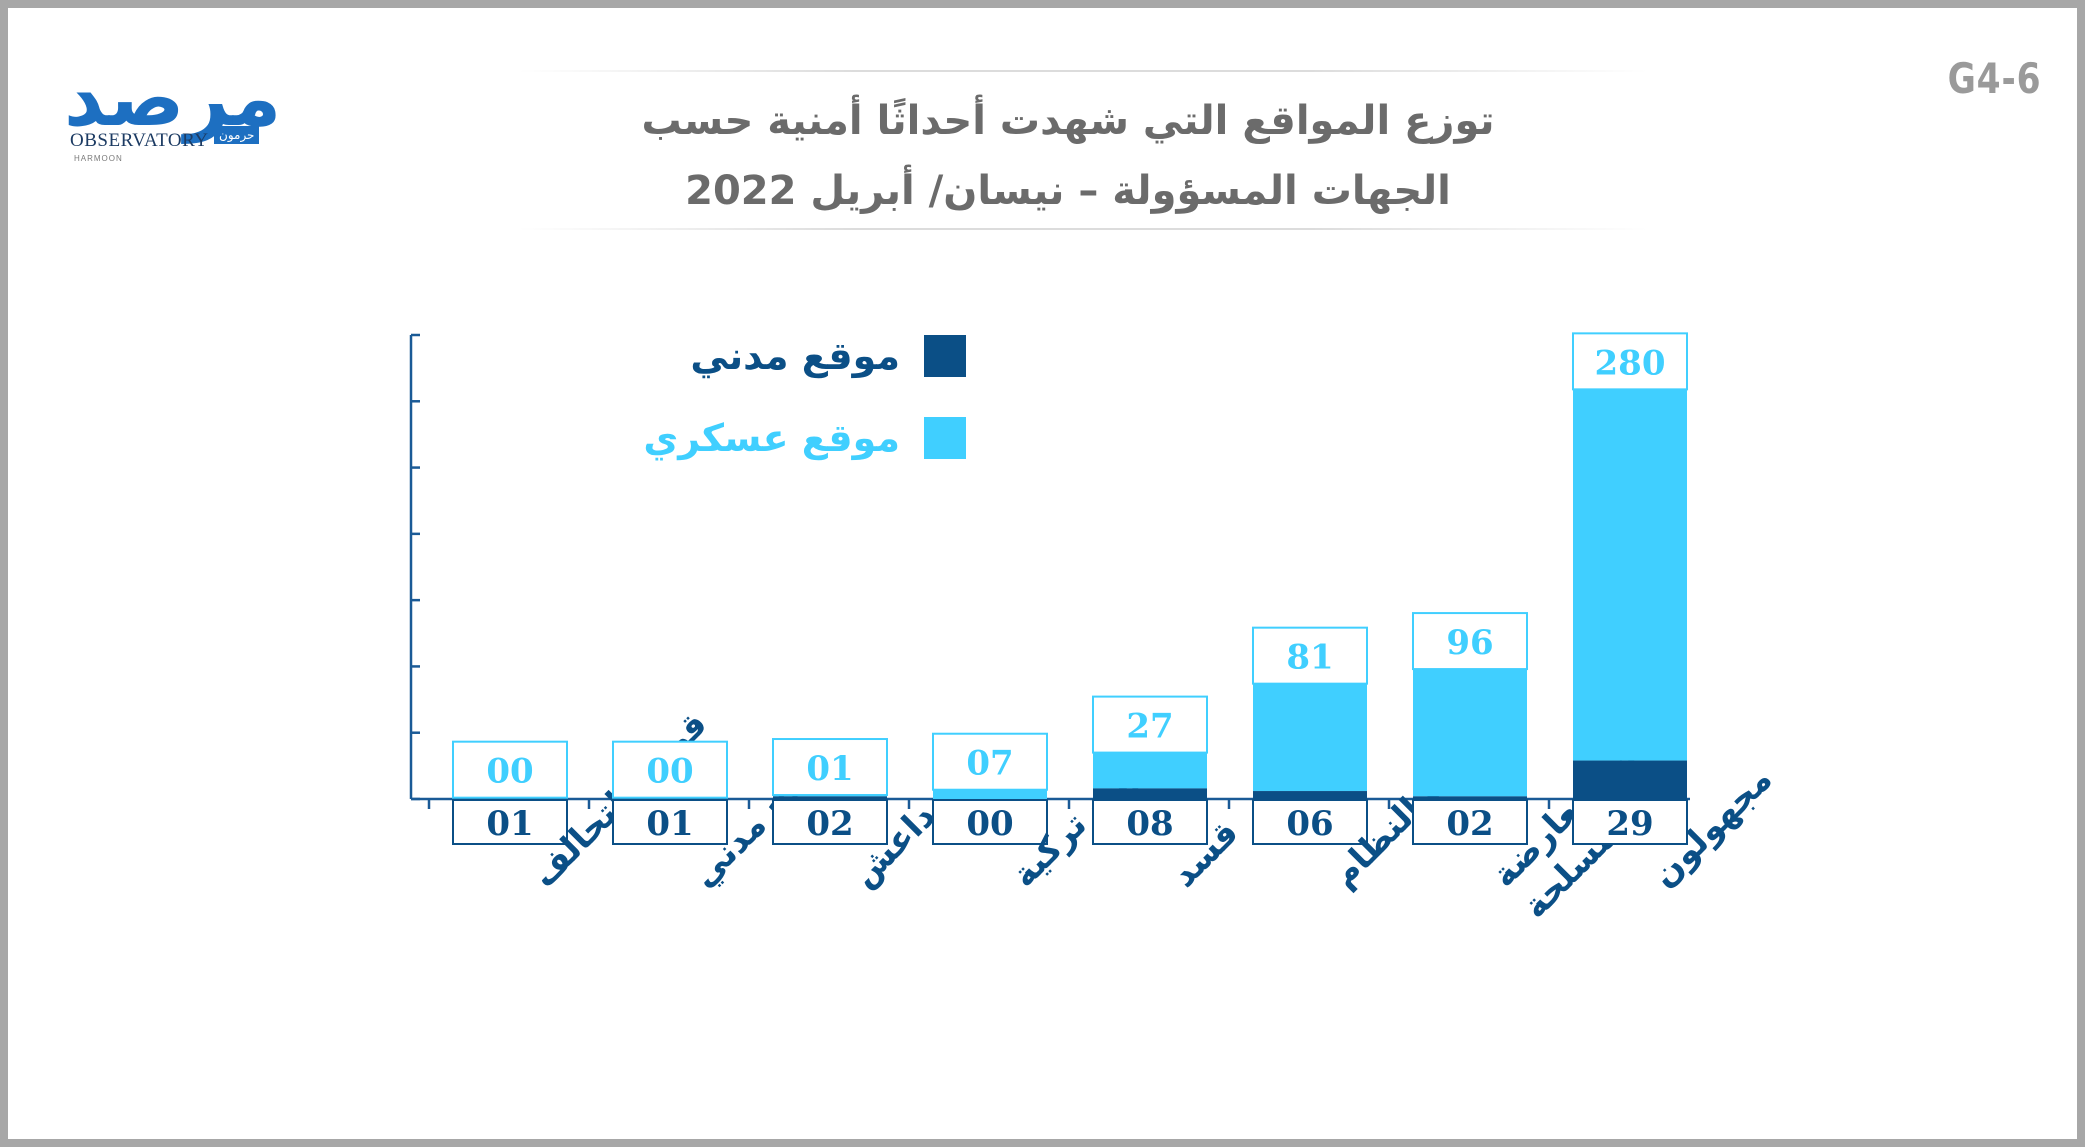  What do you see at coordinates (1068, 121) in the screenshot?
I see `title-line-1: توزع المواقع التي شهدت أحداثًا أمنية حسب` at bounding box center [1068, 121].